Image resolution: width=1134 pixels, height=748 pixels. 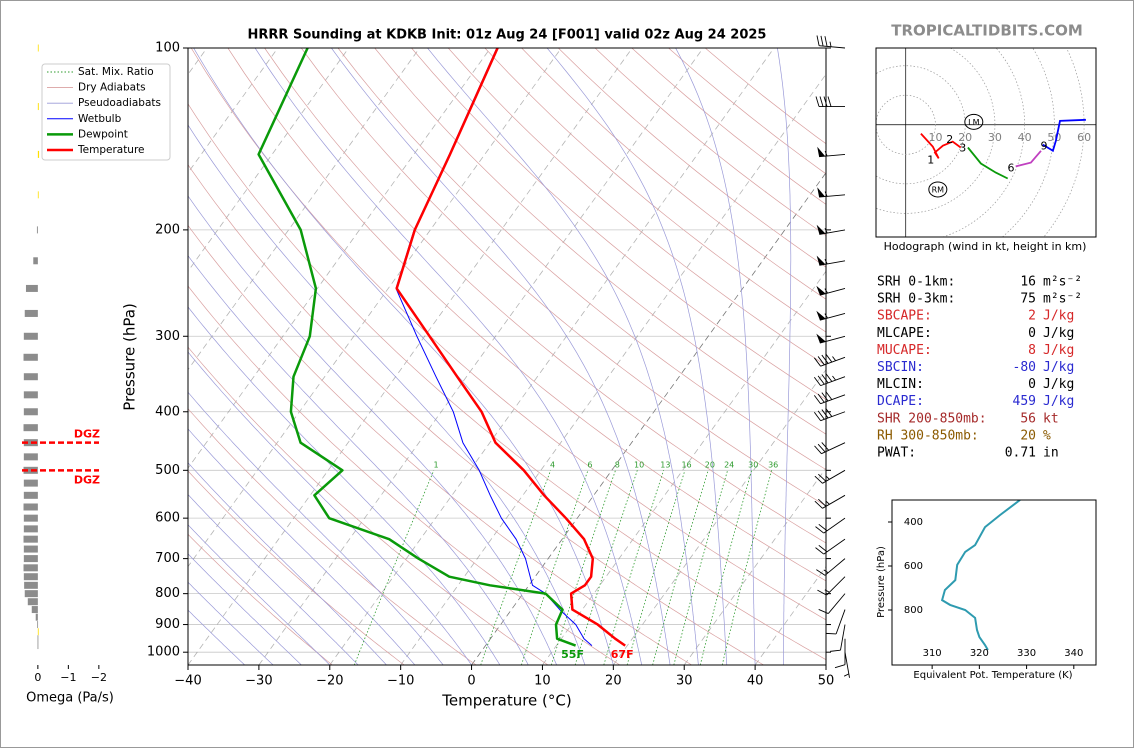 What do you see at coordinates (167, 593) in the screenshot?
I see `y-tick-label: 800` at bounding box center [167, 593].